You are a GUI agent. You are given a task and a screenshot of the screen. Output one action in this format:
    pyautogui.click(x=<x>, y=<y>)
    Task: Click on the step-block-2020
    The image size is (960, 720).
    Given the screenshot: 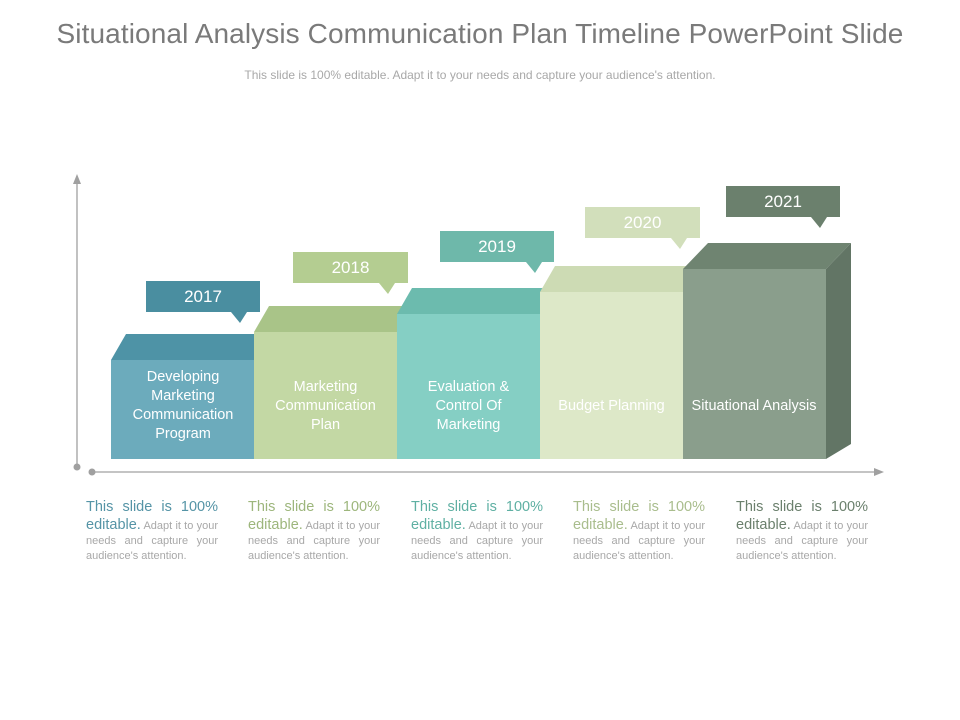 What is the action you would take?
    pyautogui.click(x=620, y=333)
    